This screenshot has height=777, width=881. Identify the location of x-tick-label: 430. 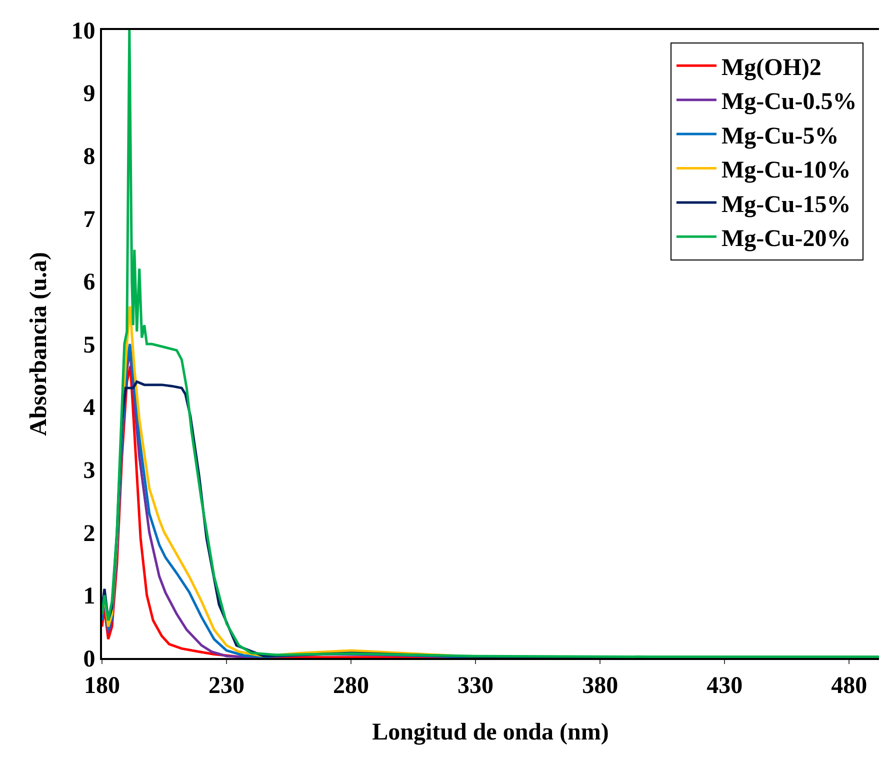
(724, 685).